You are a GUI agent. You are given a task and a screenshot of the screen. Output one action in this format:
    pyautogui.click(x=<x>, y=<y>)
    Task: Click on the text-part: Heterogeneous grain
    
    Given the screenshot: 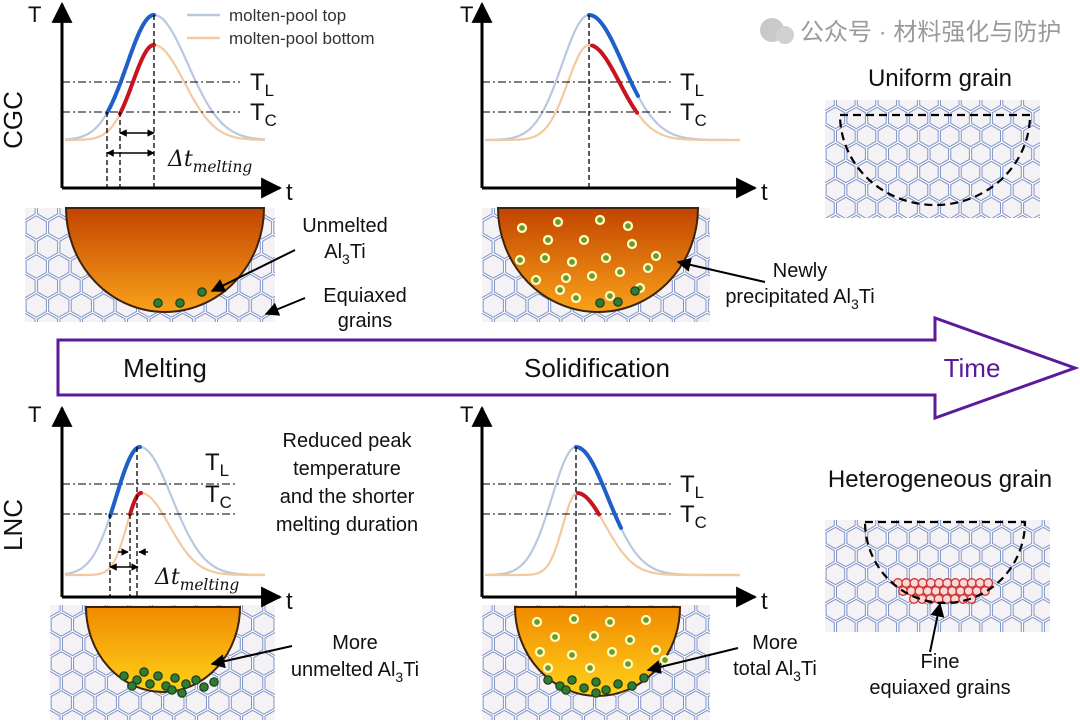 What is the action you would take?
    pyautogui.click(x=940, y=479)
    